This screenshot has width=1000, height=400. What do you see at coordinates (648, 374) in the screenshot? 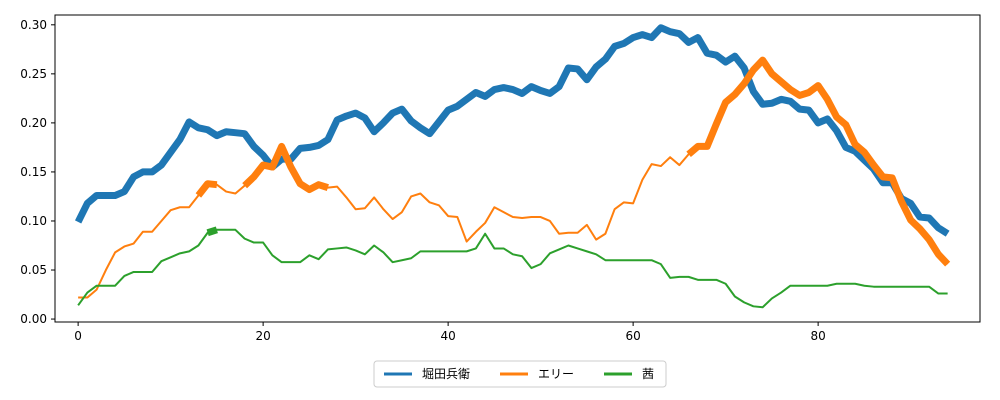
I see `legend-label: 茜` at bounding box center [648, 374].